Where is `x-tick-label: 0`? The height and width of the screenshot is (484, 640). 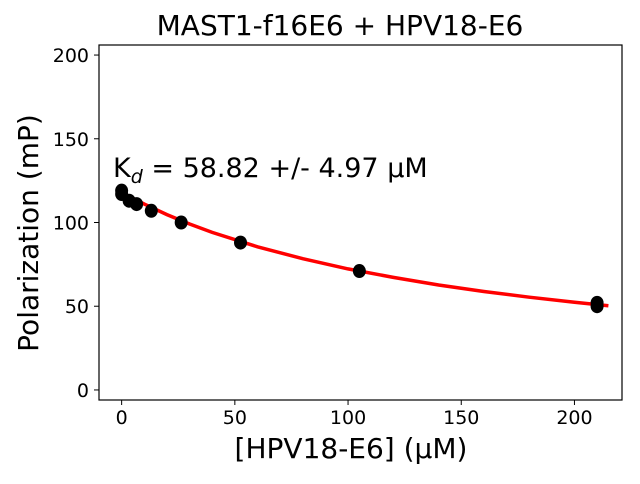
x-tick-label: 0 is located at coordinates (122, 418).